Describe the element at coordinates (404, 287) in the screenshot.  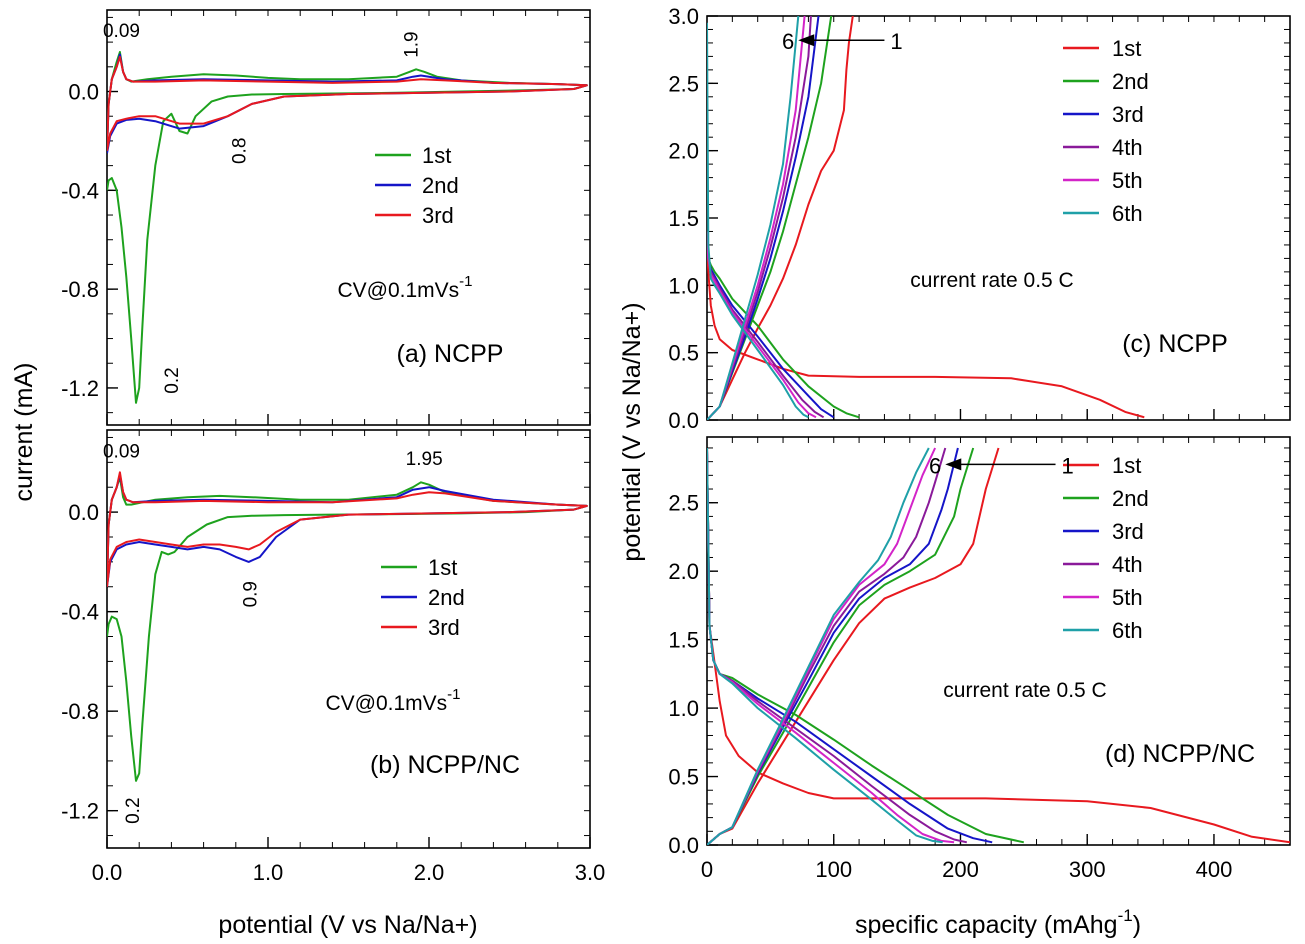
I see `panel-note-a: CV@0.1mVs-1` at that location.